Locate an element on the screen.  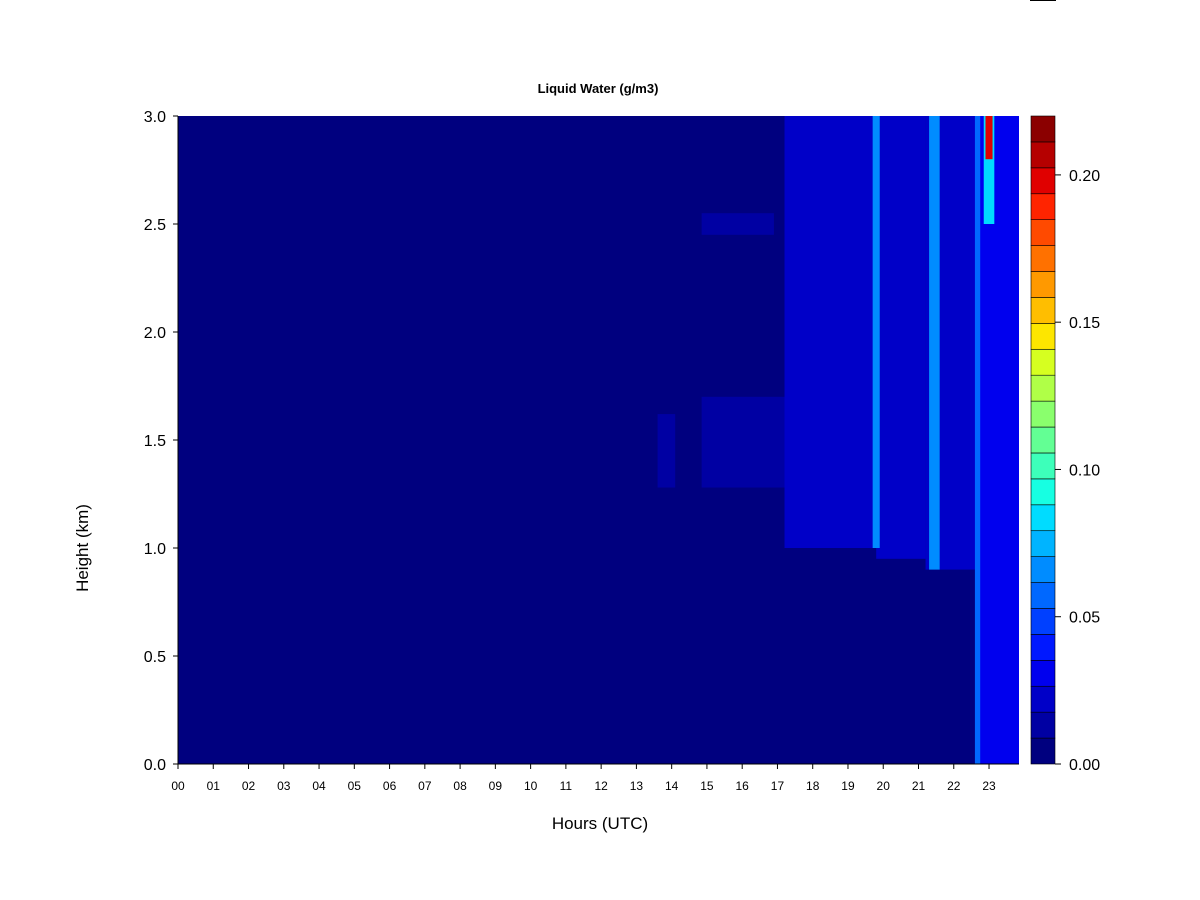
y-axis-label: Height (km) is located at coordinates (82, 548).